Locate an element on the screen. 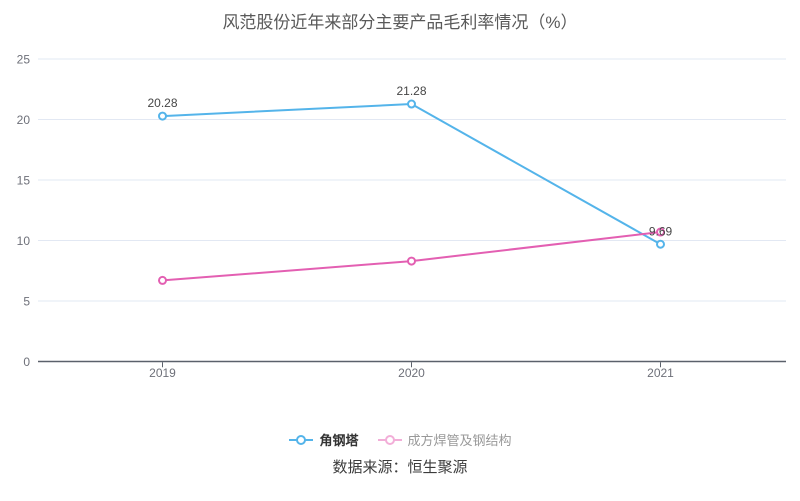 Image resolution: width=800 pixels, height=501 pixels. data-point-1-2020 is located at coordinates (411, 261).